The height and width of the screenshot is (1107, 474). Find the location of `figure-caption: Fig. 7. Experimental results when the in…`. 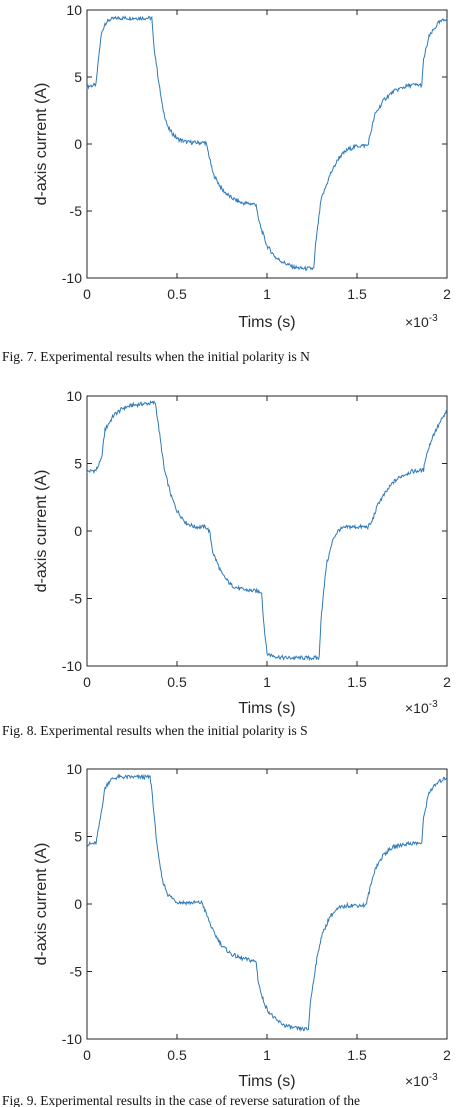

figure-caption: Fig. 7. Experimental results when the in… is located at coordinates (156, 356).